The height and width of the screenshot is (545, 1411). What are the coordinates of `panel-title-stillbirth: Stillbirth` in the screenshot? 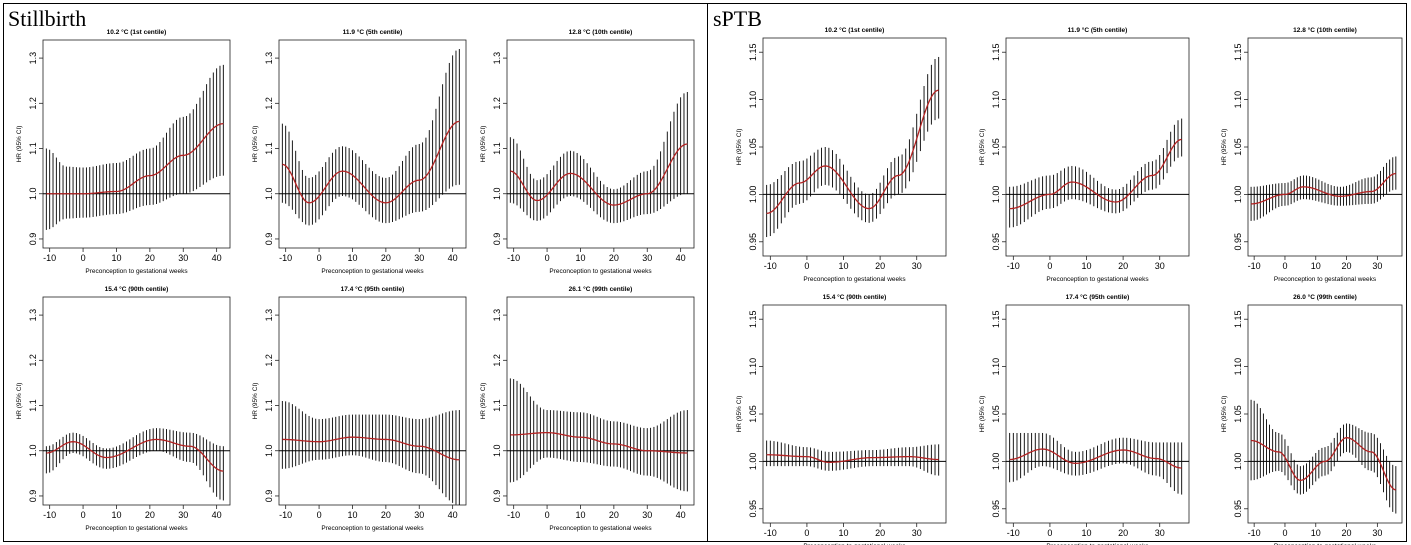 It's located at (47, 18).